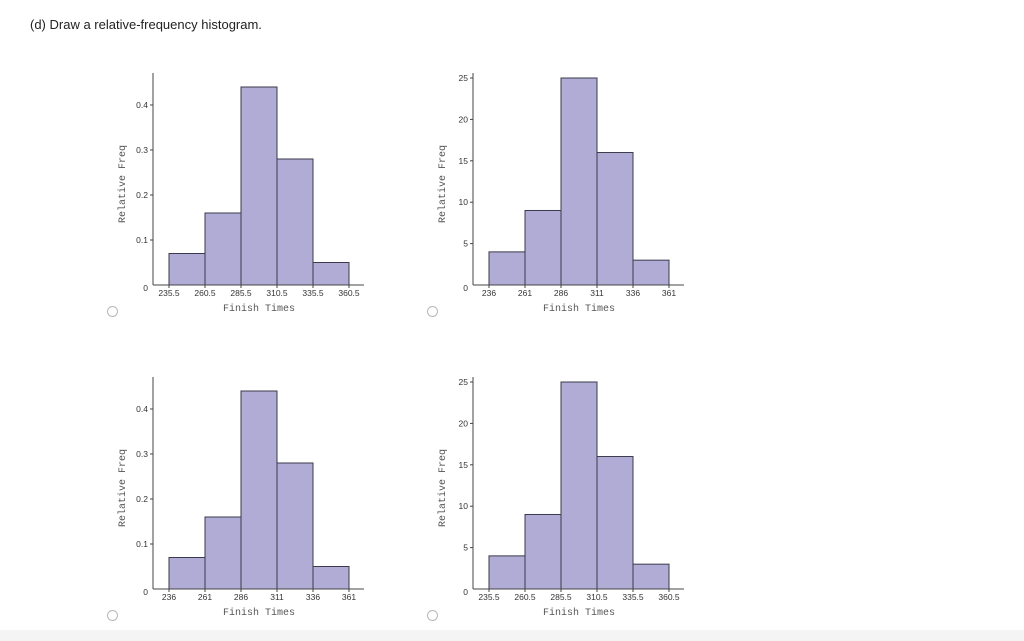  What do you see at coordinates (112, 615) in the screenshot?
I see `option-radio-c` at bounding box center [112, 615].